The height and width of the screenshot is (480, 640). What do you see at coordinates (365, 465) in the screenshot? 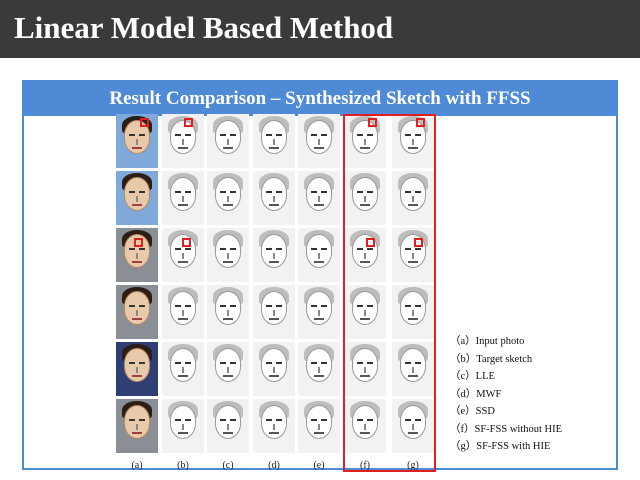
I see `column-label: (f)` at bounding box center [365, 465].